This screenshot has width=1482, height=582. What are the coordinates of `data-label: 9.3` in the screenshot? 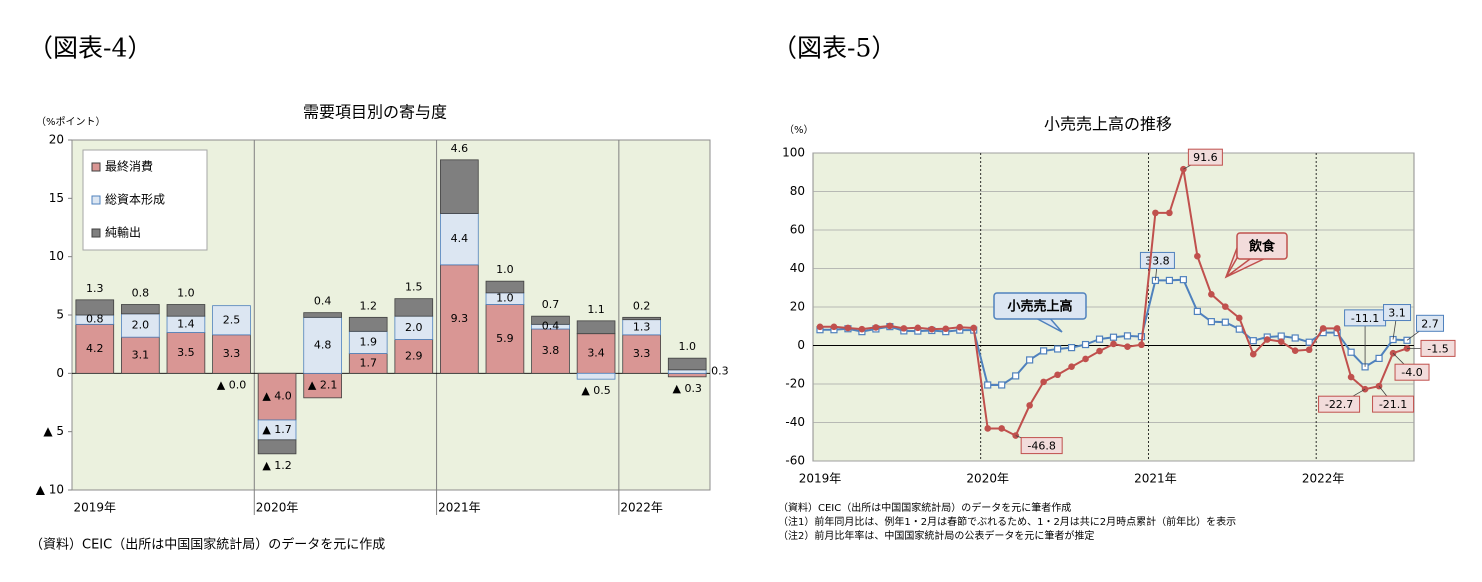 It's located at (460, 318).